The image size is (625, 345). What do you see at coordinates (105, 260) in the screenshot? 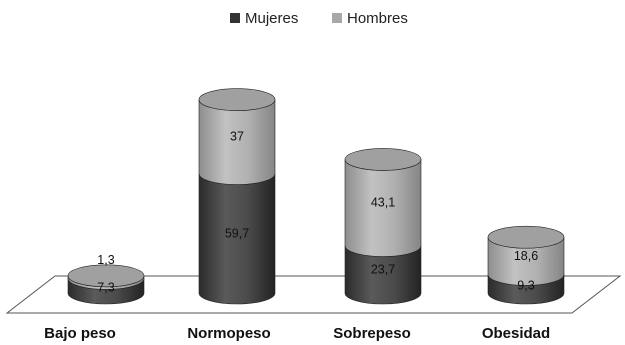
I see `data-label-hombres-bajo-peso: 1,3` at bounding box center [105, 260].